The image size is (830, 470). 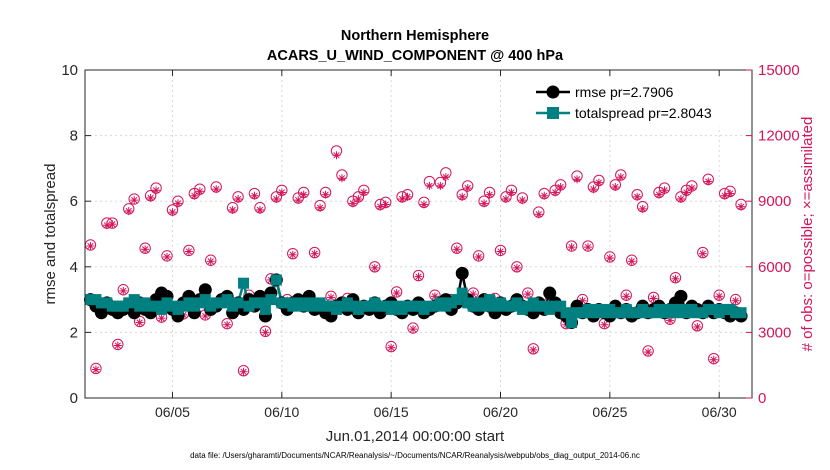 I want to click on x-tick-label: 06/30, so click(x=719, y=412).